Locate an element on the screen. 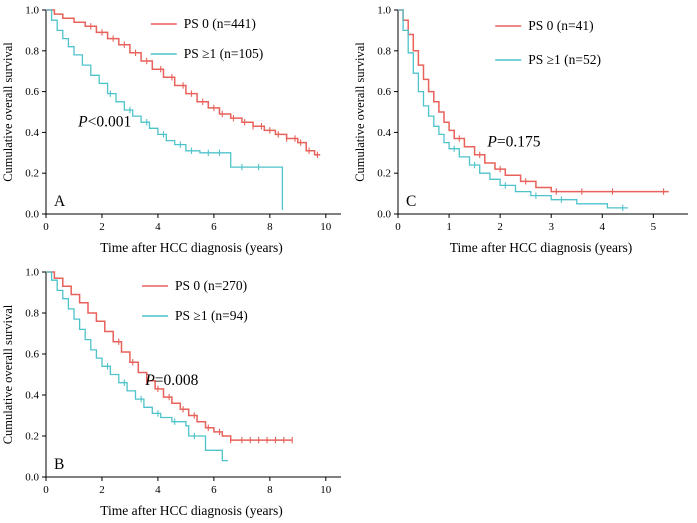 The width and height of the screenshot is (697, 523). legend-label: PS 0 (n=41) is located at coordinates (560, 25).